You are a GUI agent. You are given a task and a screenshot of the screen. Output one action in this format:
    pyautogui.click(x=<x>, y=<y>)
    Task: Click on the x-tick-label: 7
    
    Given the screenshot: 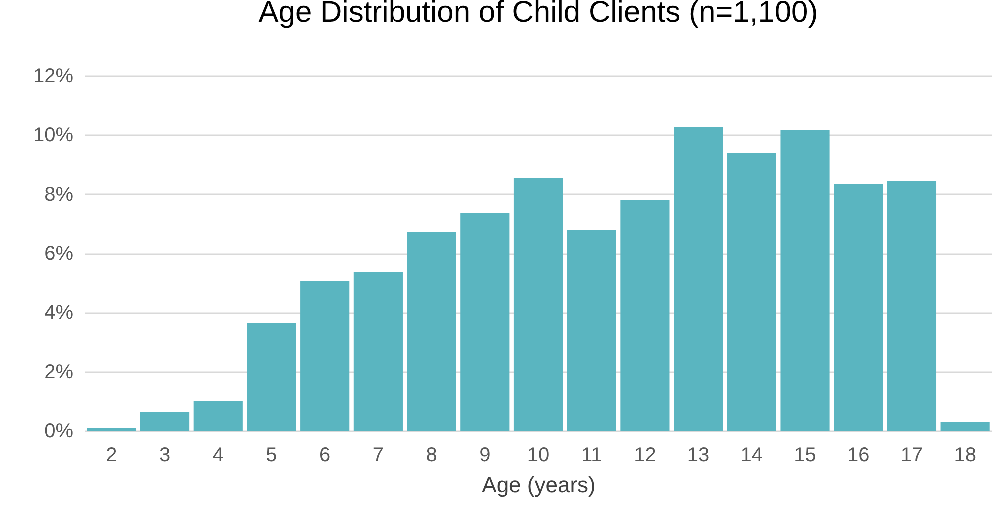 What is the action you would take?
    pyautogui.click(x=378, y=455)
    